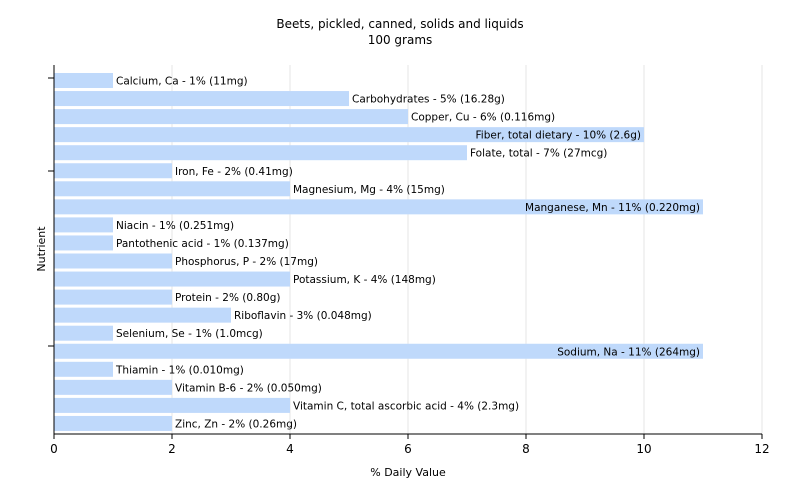 The height and width of the screenshot is (500, 800). I want to click on bar-label: Phosphorus, P - 2% (17mg), so click(246, 262).